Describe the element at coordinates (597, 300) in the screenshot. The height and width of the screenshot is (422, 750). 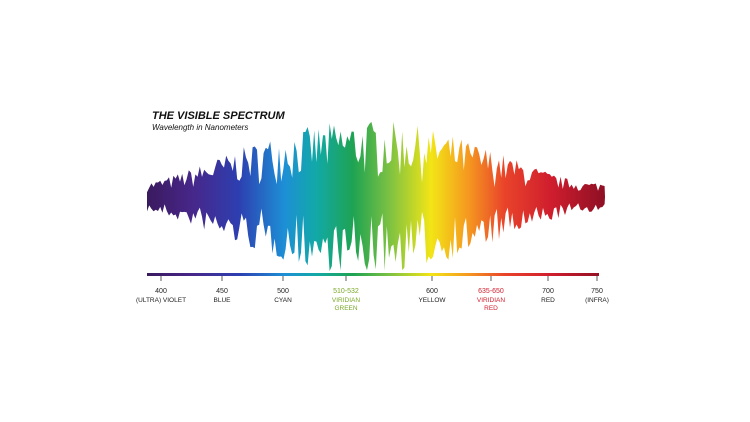
I see `color-name: (INFRA)` at that location.